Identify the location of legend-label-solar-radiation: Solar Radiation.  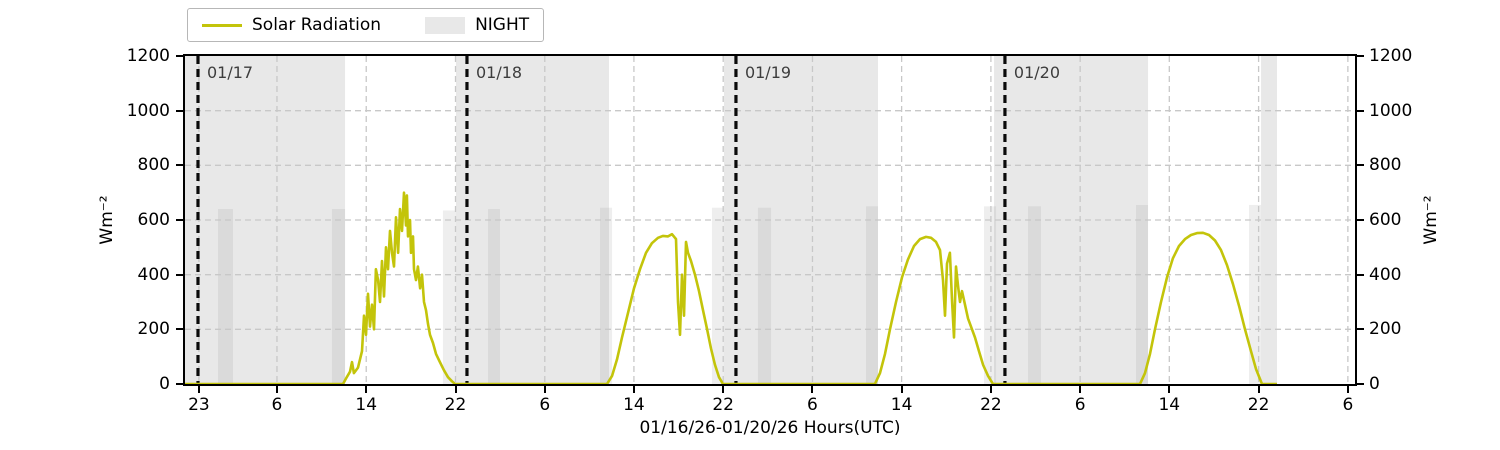
(317, 25).